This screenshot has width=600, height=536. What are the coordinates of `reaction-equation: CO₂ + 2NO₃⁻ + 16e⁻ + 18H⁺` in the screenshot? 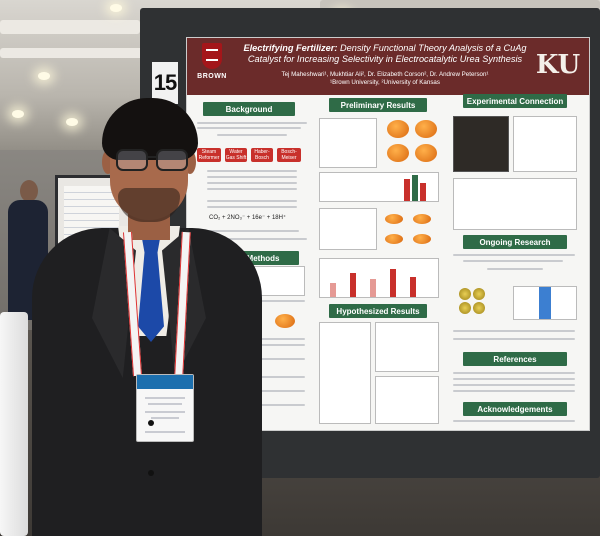 It's located at (248, 218).